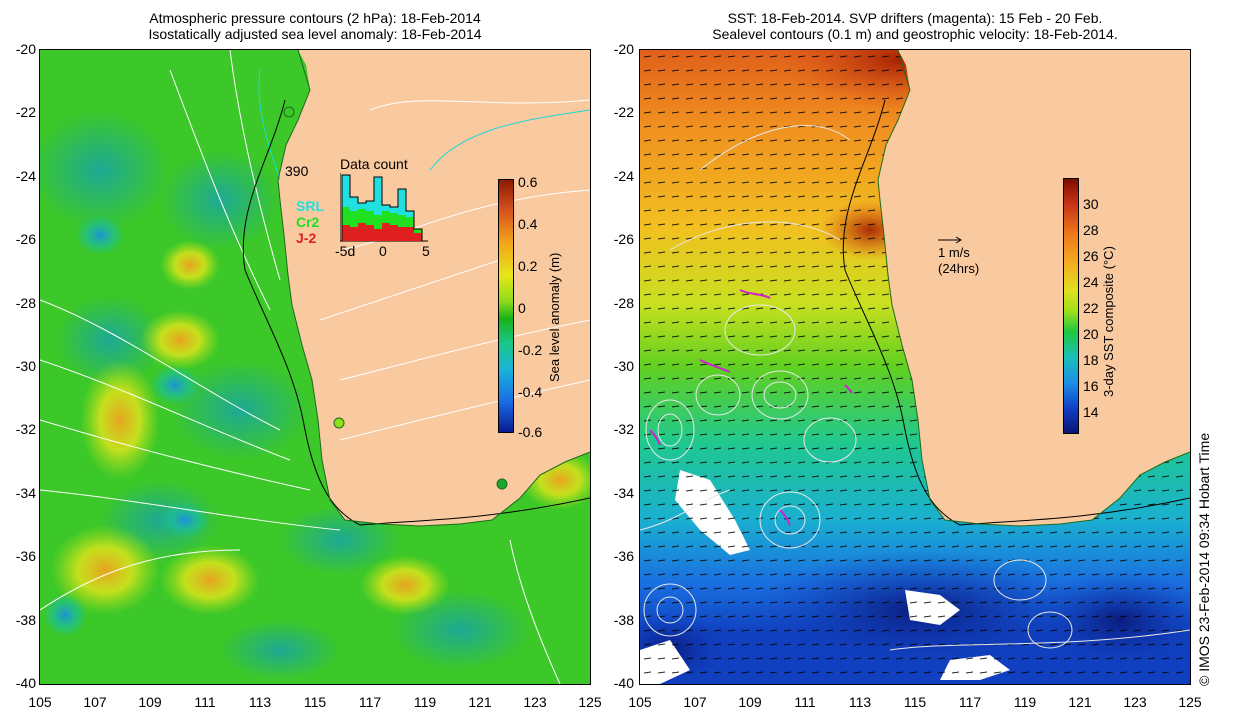 Image resolution: width=1250 pixels, height=720 pixels. I want to click on left-y-tick: -34, so click(25, 493).